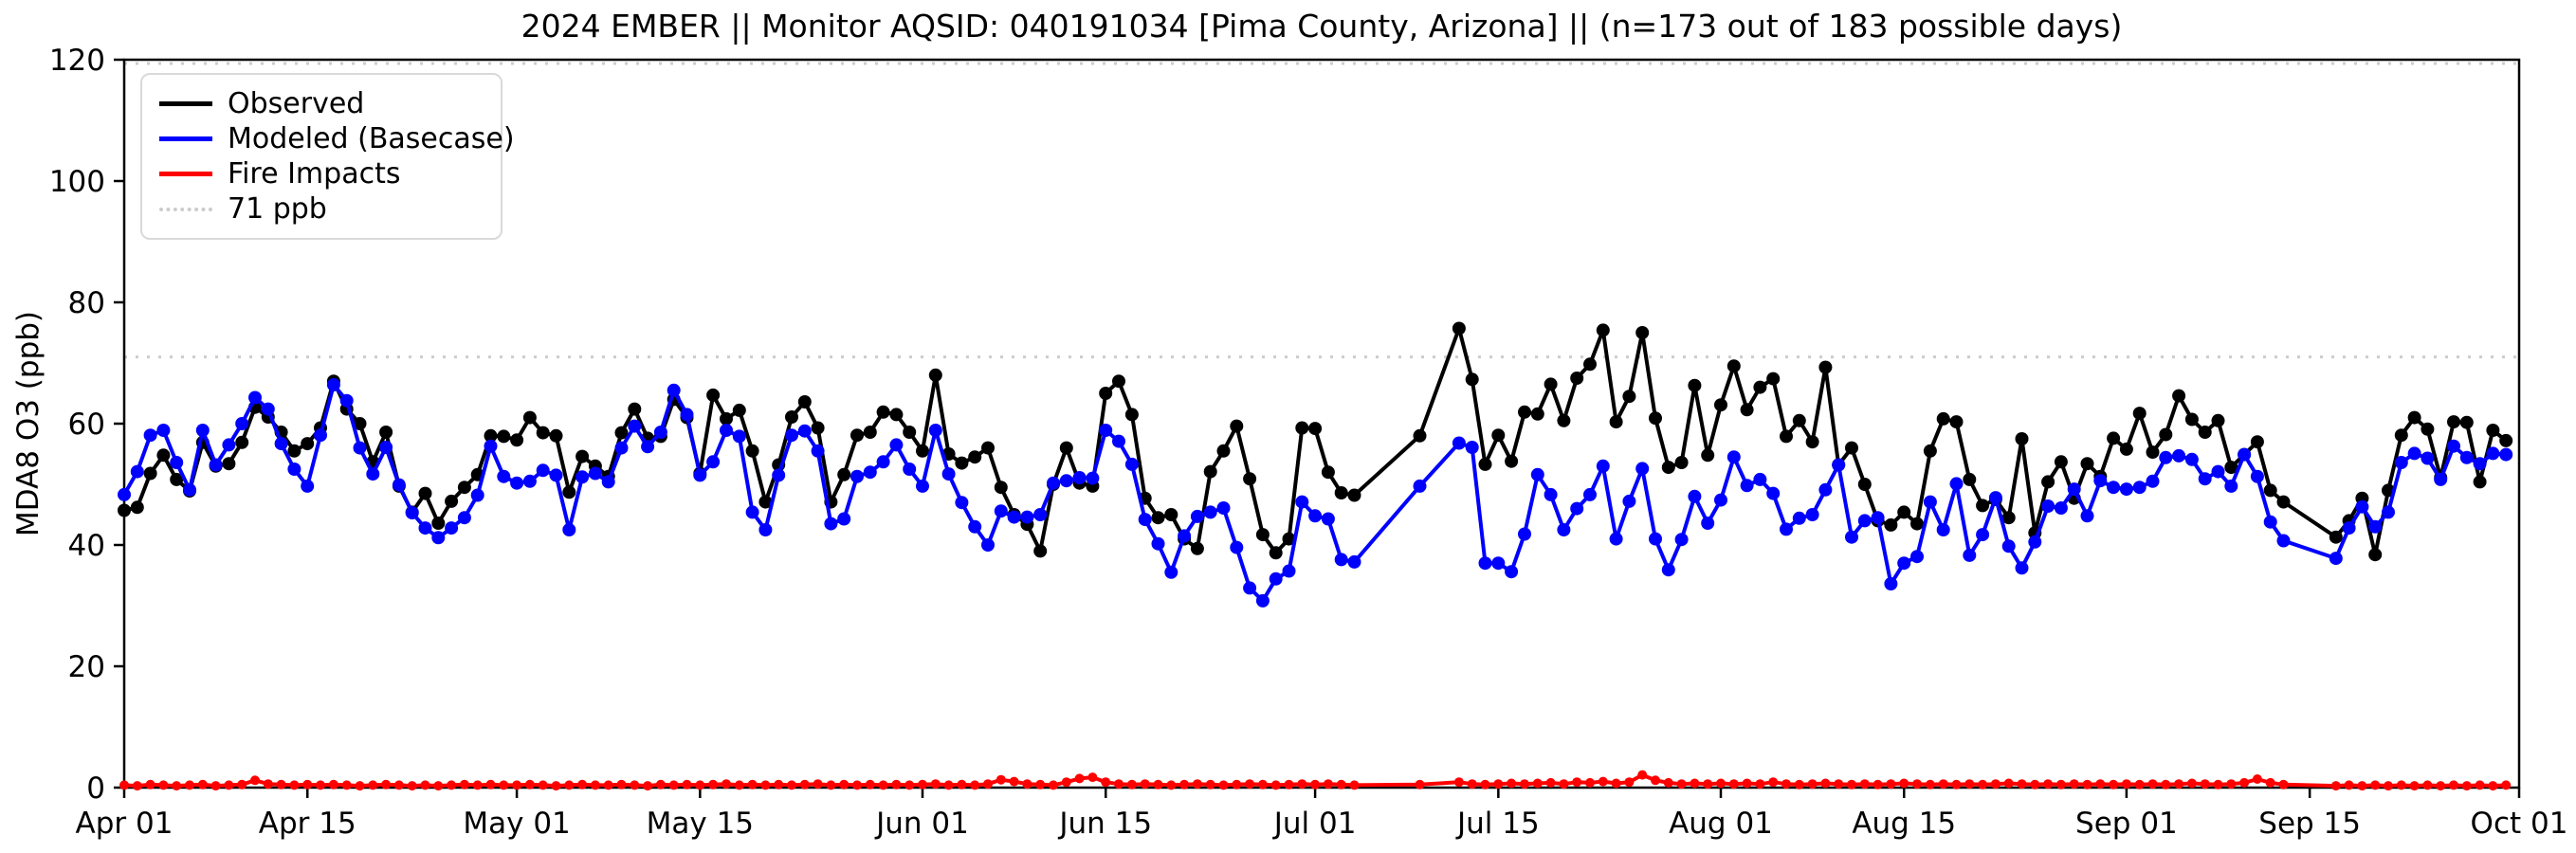  I want to click on y-tick-label: 80, so click(86, 303).